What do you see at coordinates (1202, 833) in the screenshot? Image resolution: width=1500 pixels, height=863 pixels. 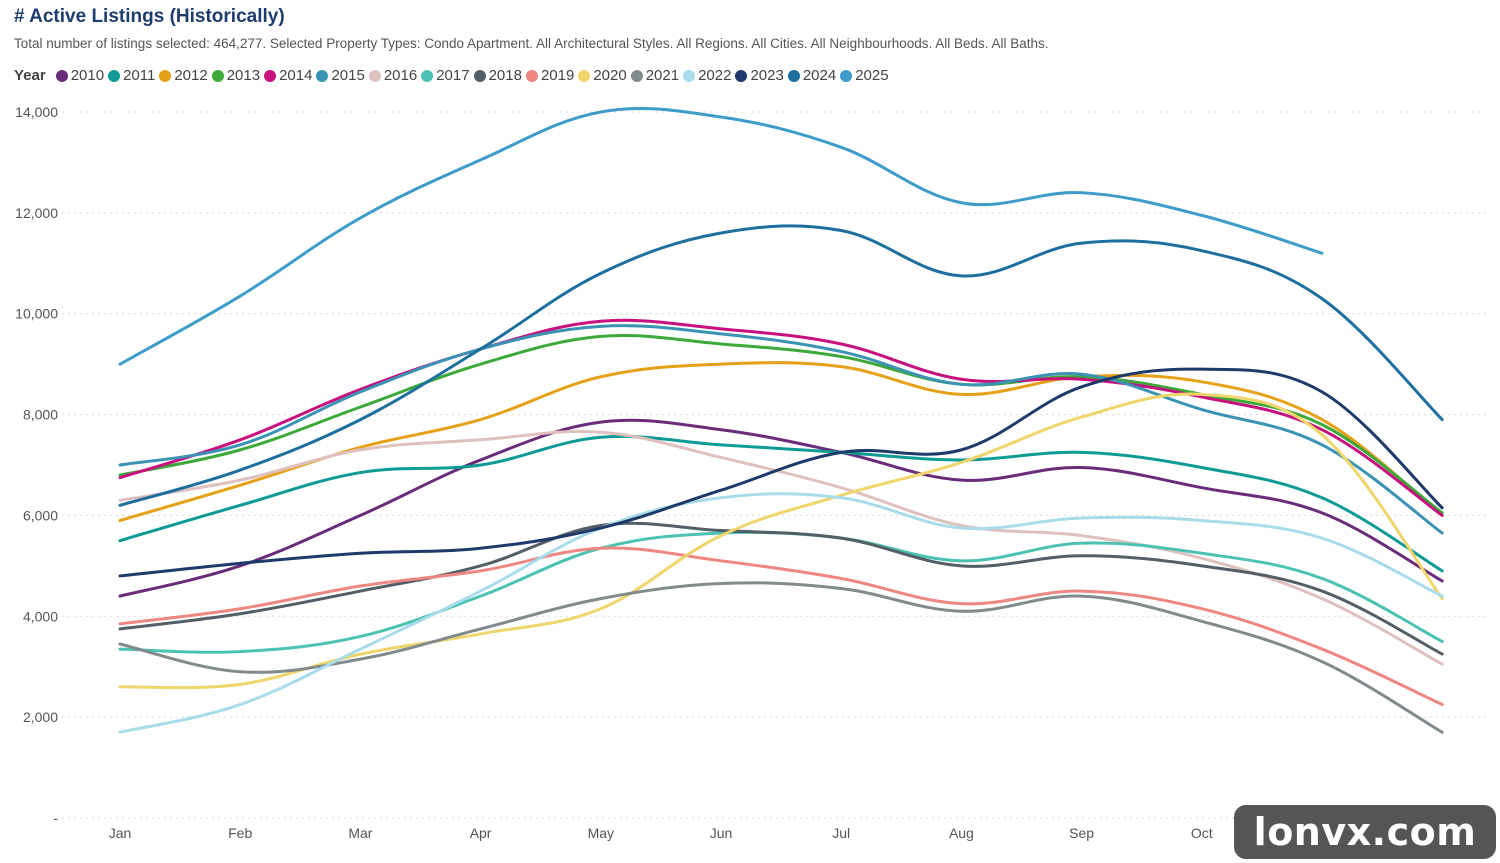 I see `x-tick-label: Oct` at bounding box center [1202, 833].